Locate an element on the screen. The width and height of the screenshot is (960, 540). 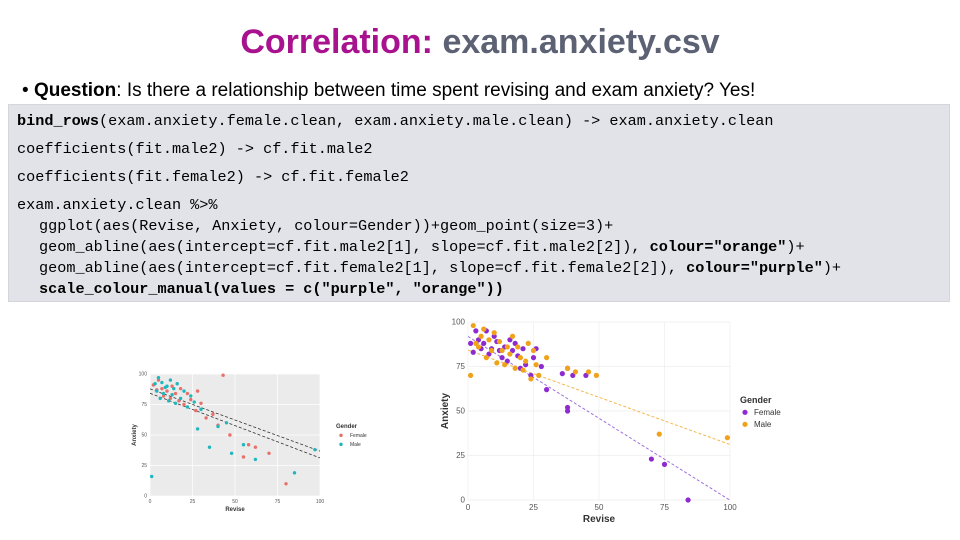
code-abline-female-end: )+ is located at coordinates (832, 268).